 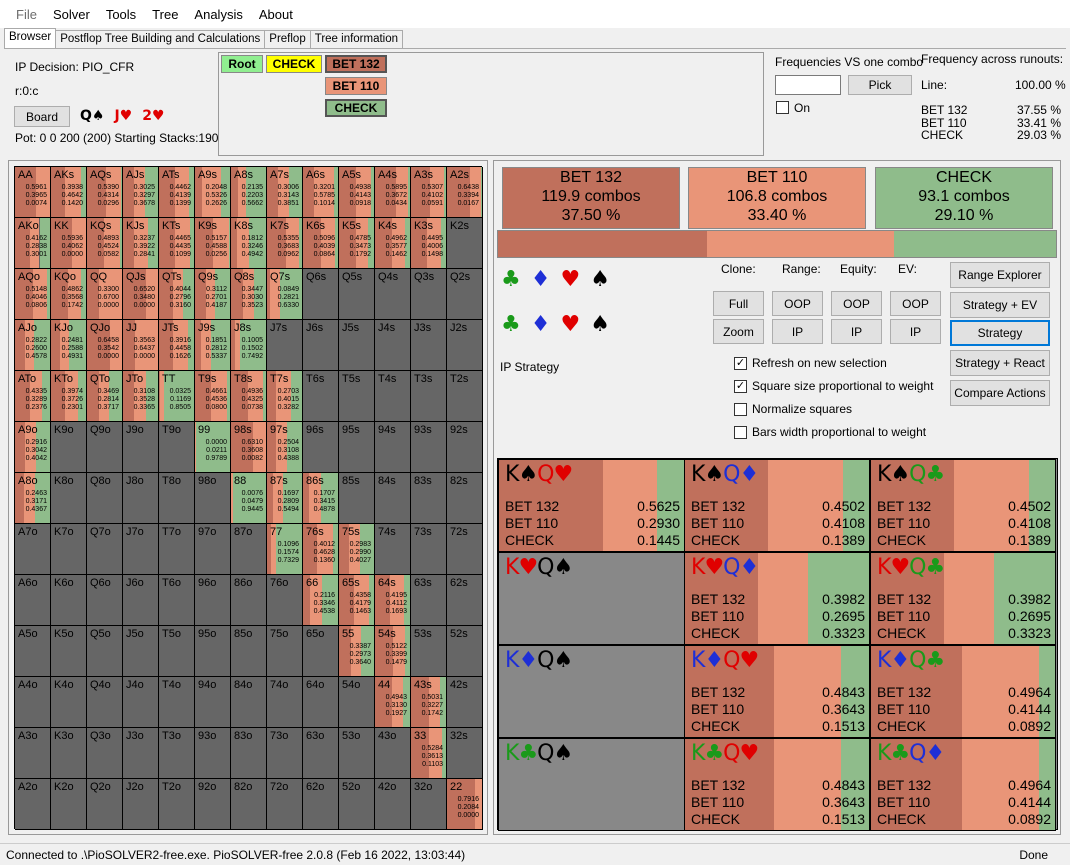 What do you see at coordinates (105, 804) in the screenshot?
I see `hand-cell-Q2o: Q2o` at bounding box center [105, 804].